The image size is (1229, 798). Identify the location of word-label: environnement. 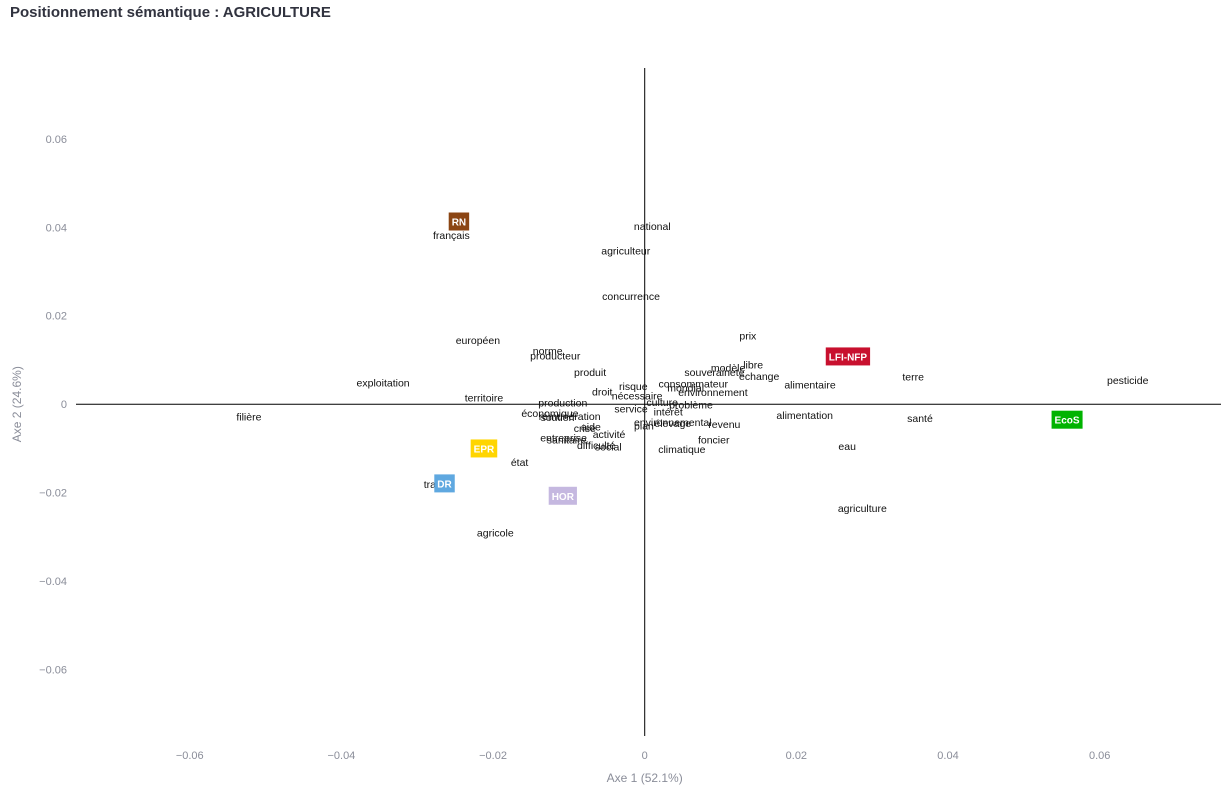
(713, 393).